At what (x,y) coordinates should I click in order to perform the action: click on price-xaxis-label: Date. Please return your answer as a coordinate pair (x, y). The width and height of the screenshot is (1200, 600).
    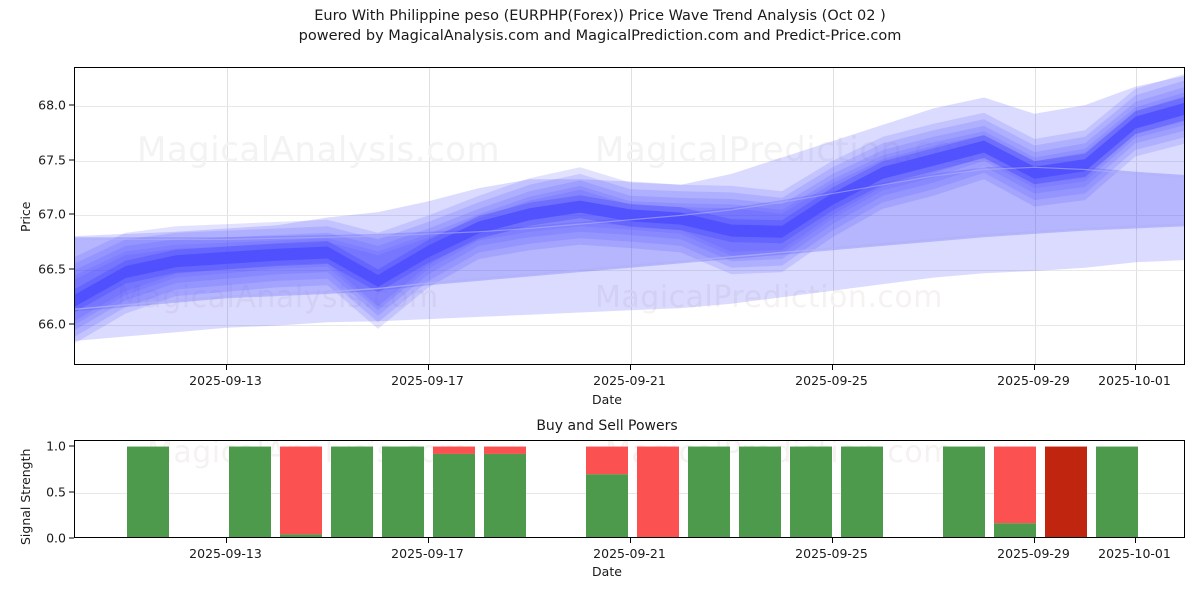
    Looking at the image, I should click on (607, 399).